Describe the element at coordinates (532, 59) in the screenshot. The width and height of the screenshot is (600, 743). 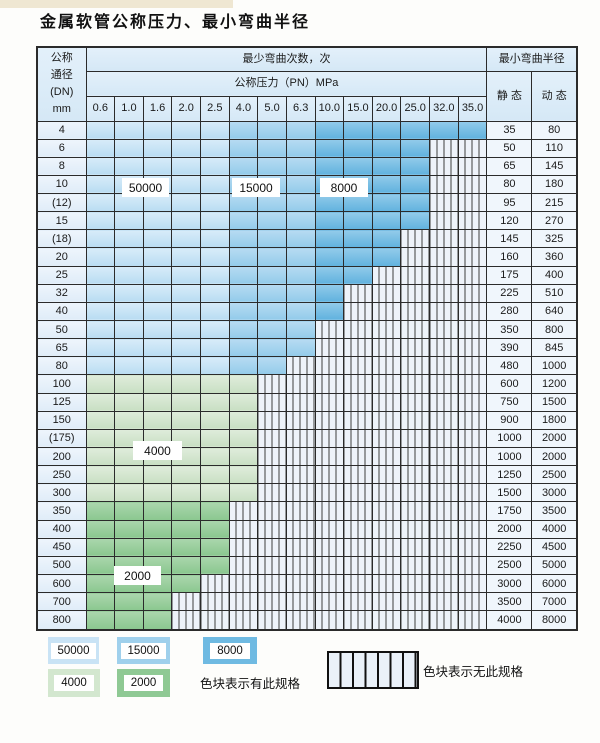
I see `min-bend-radius-header: 最小弯曲半径` at that location.